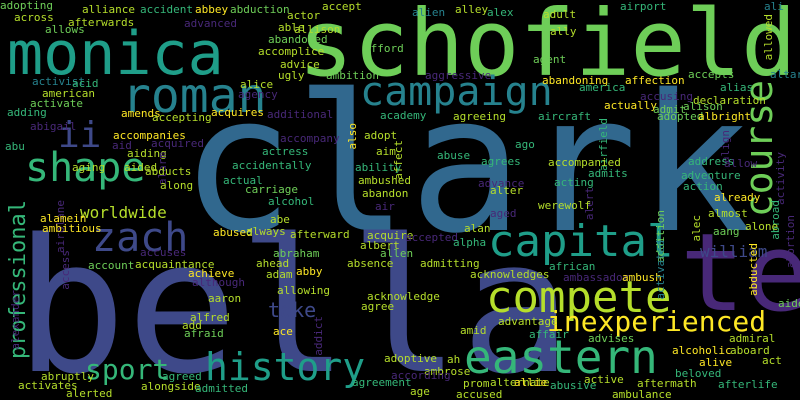 The width and height of the screenshot is (800, 400). Describe the element at coordinates (472, 9) in the screenshot. I see `word-alley: alley` at that location.